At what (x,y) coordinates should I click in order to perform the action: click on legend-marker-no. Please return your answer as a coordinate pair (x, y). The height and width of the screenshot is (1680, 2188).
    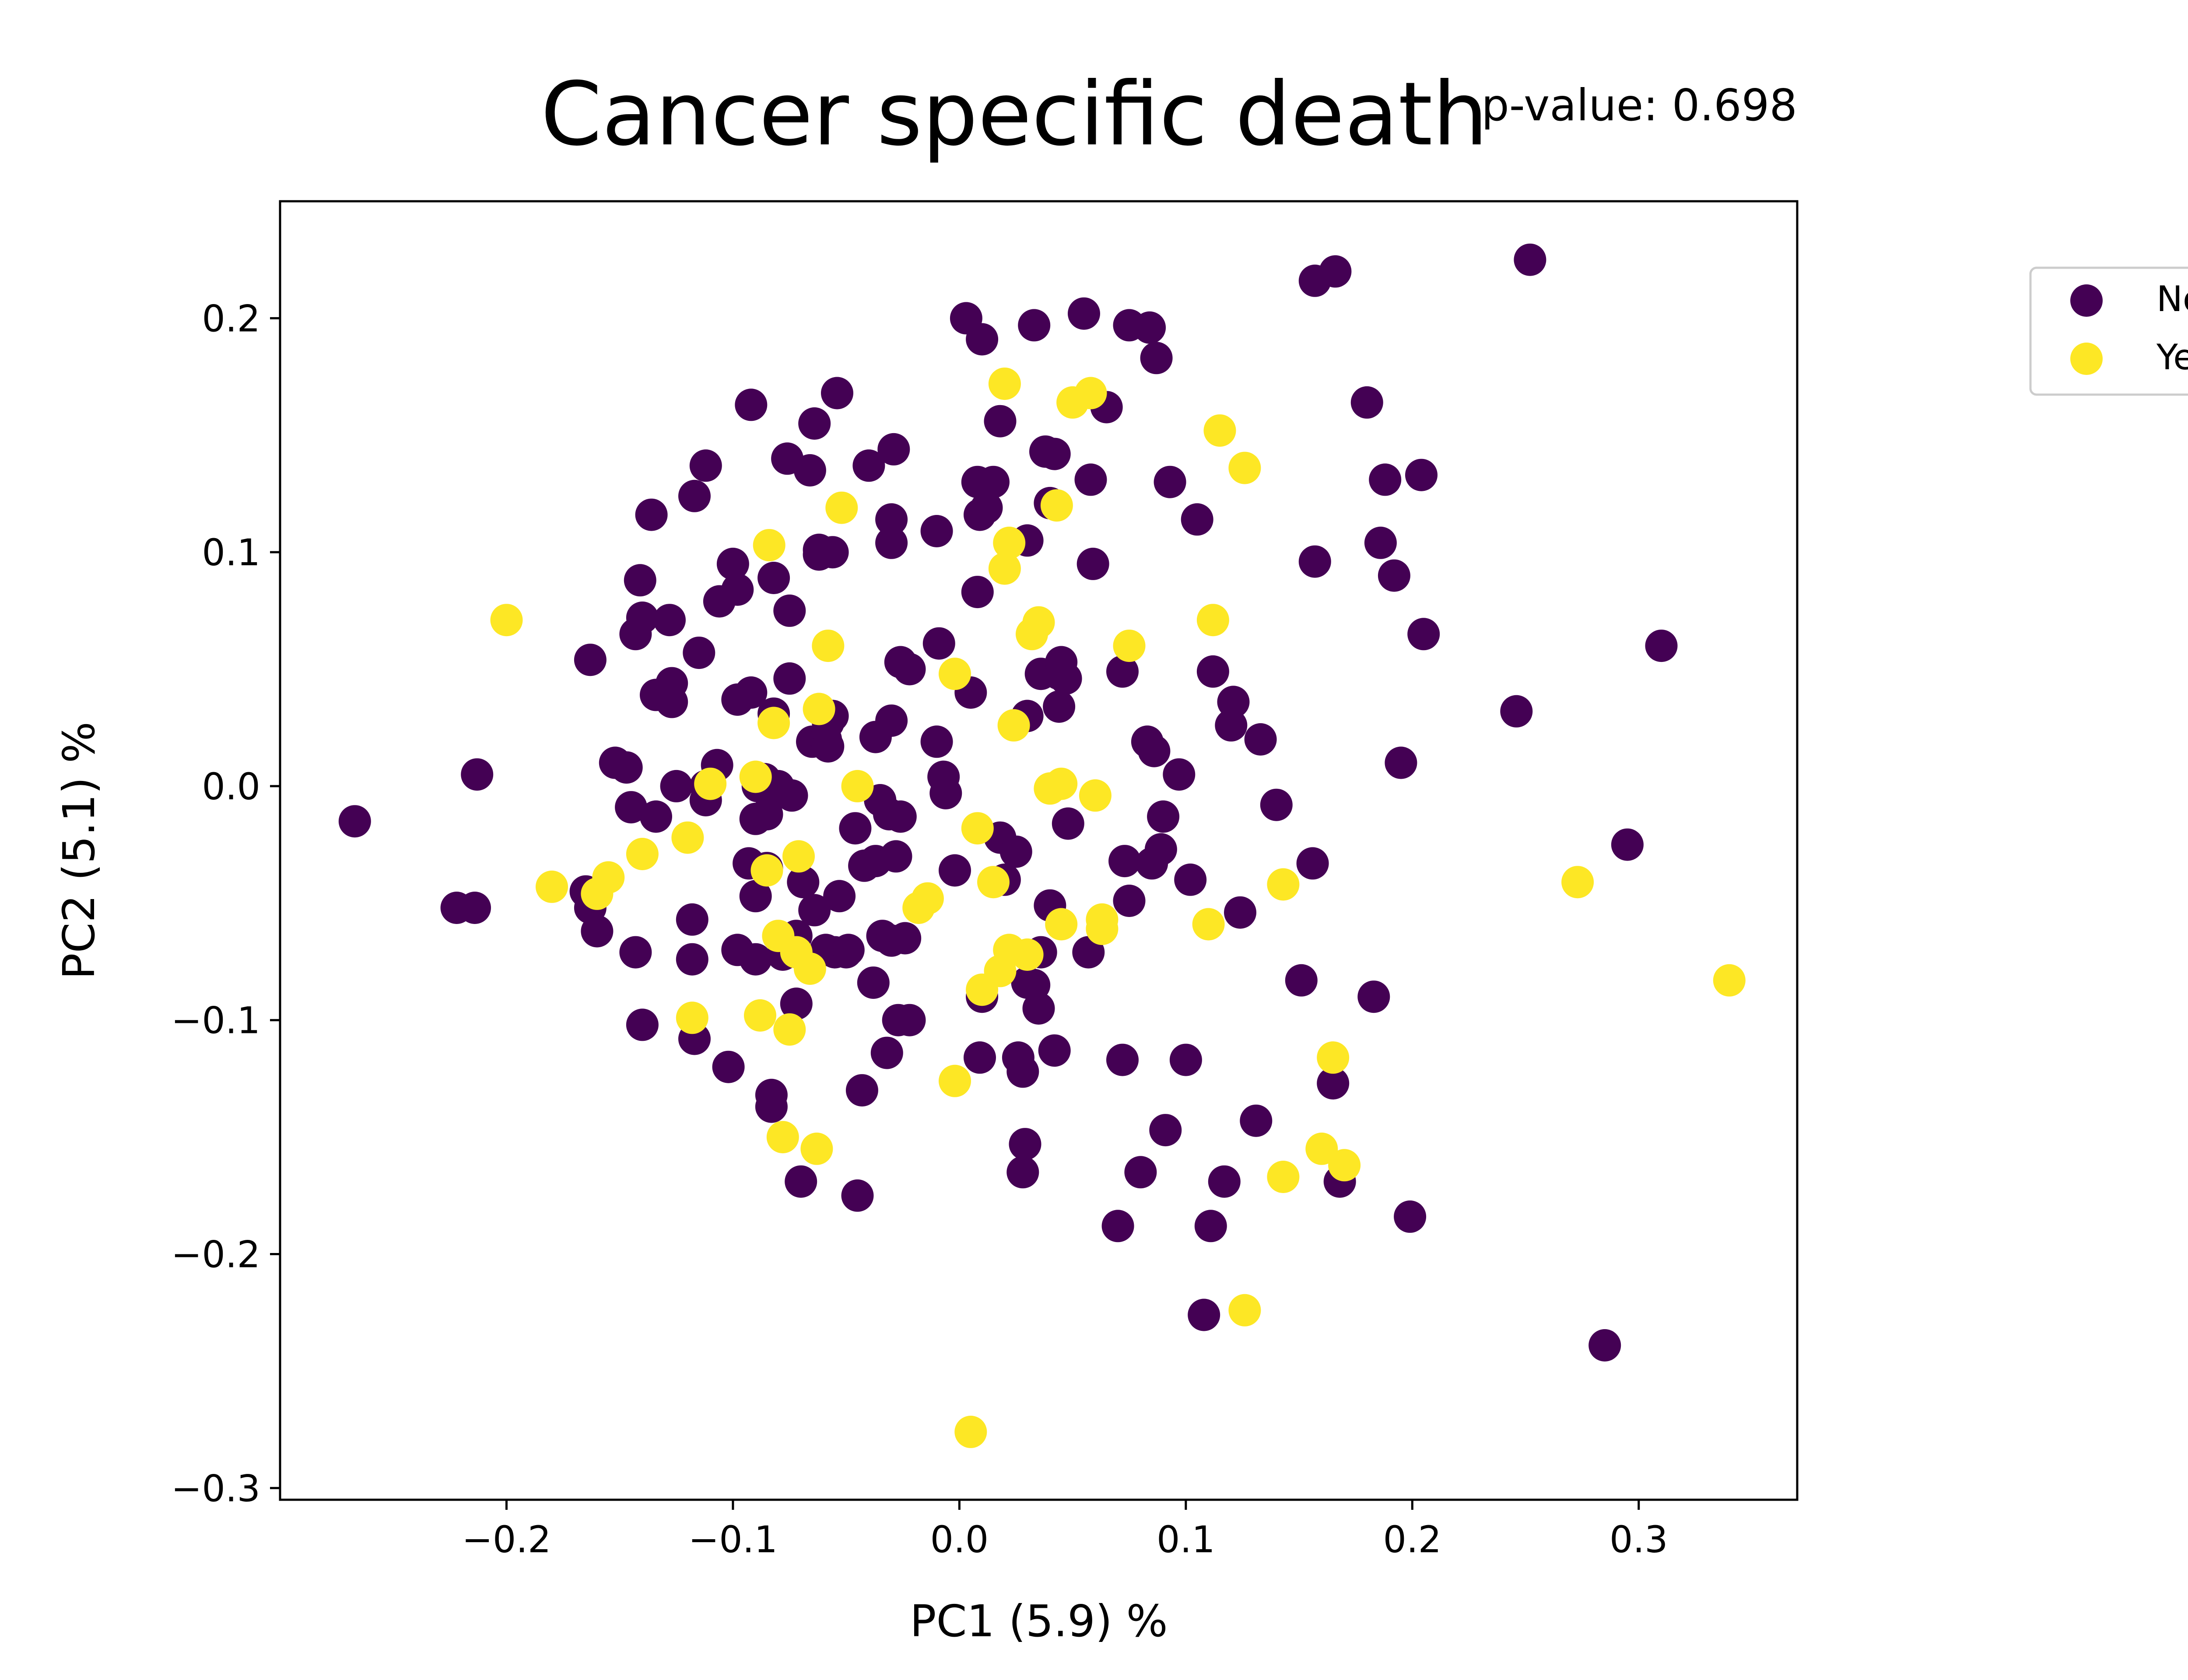
    Looking at the image, I should click on (2086, 300).